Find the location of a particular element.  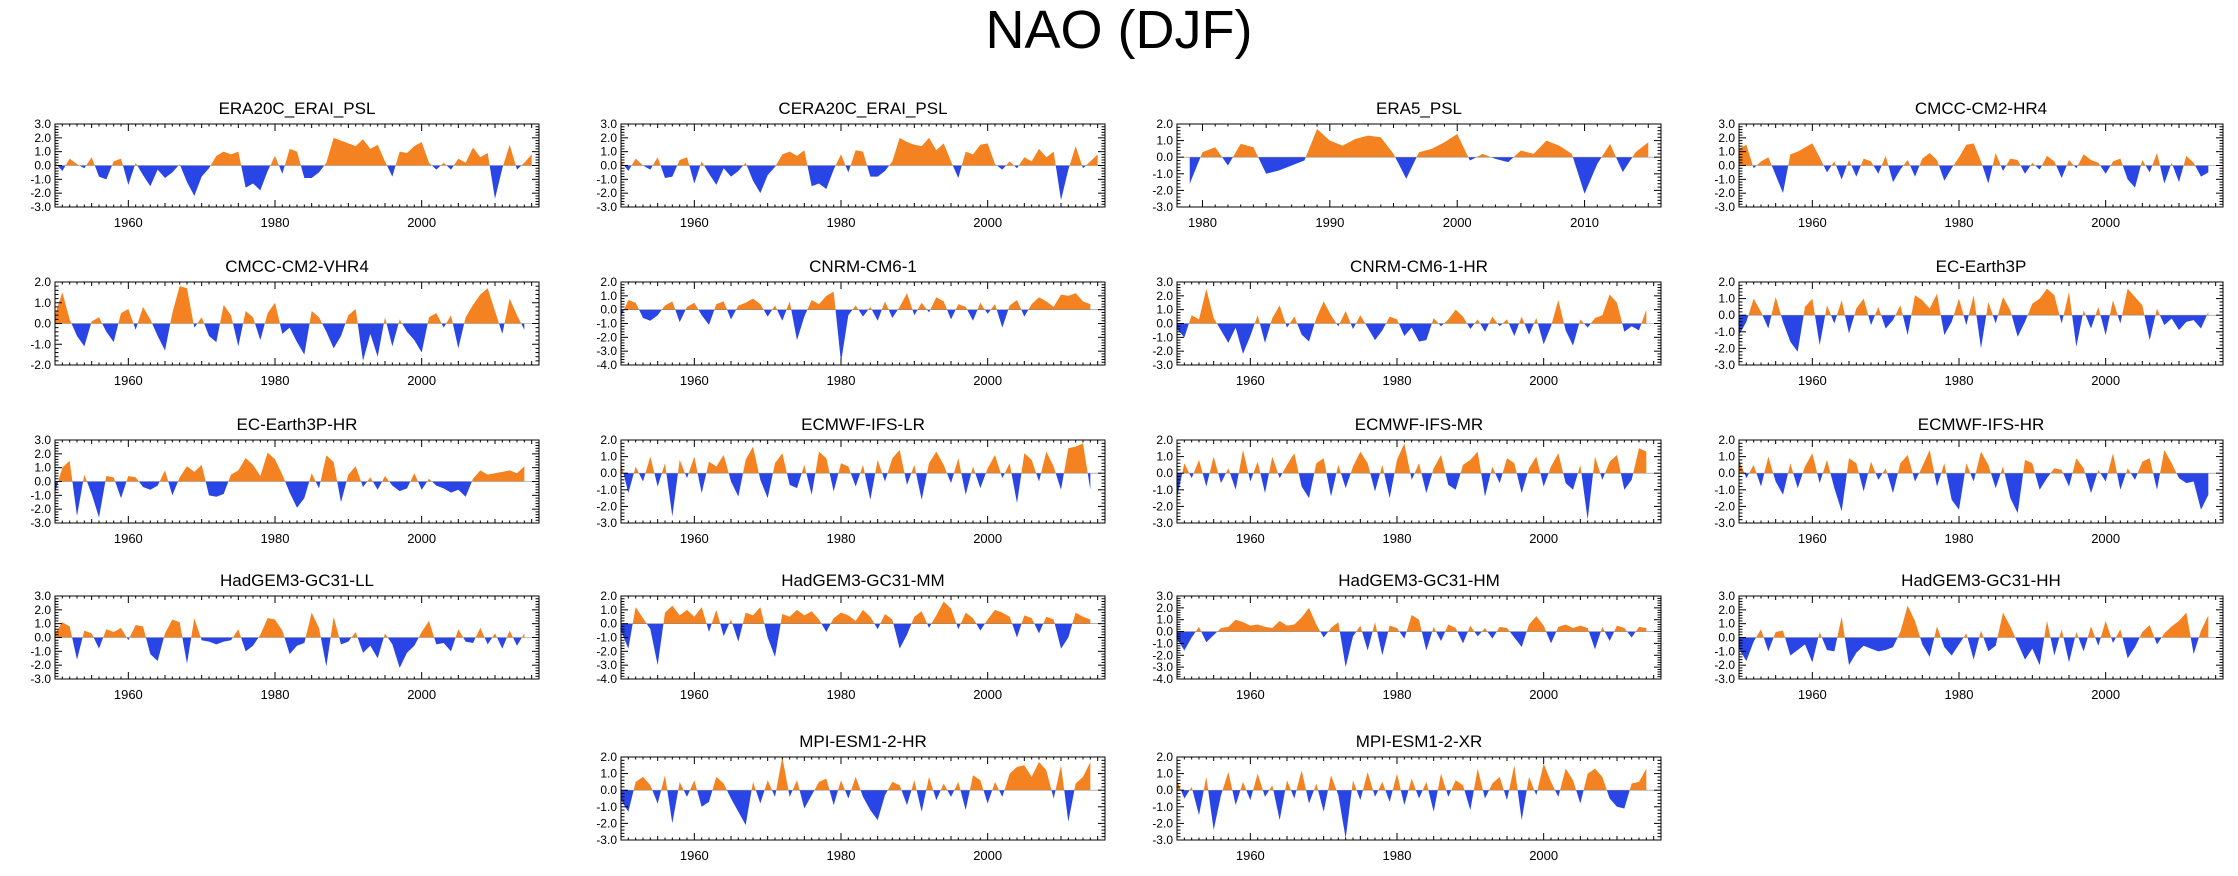

panel-title: CMCC-CM2-HR4 is located at coordinates (1981, 108).